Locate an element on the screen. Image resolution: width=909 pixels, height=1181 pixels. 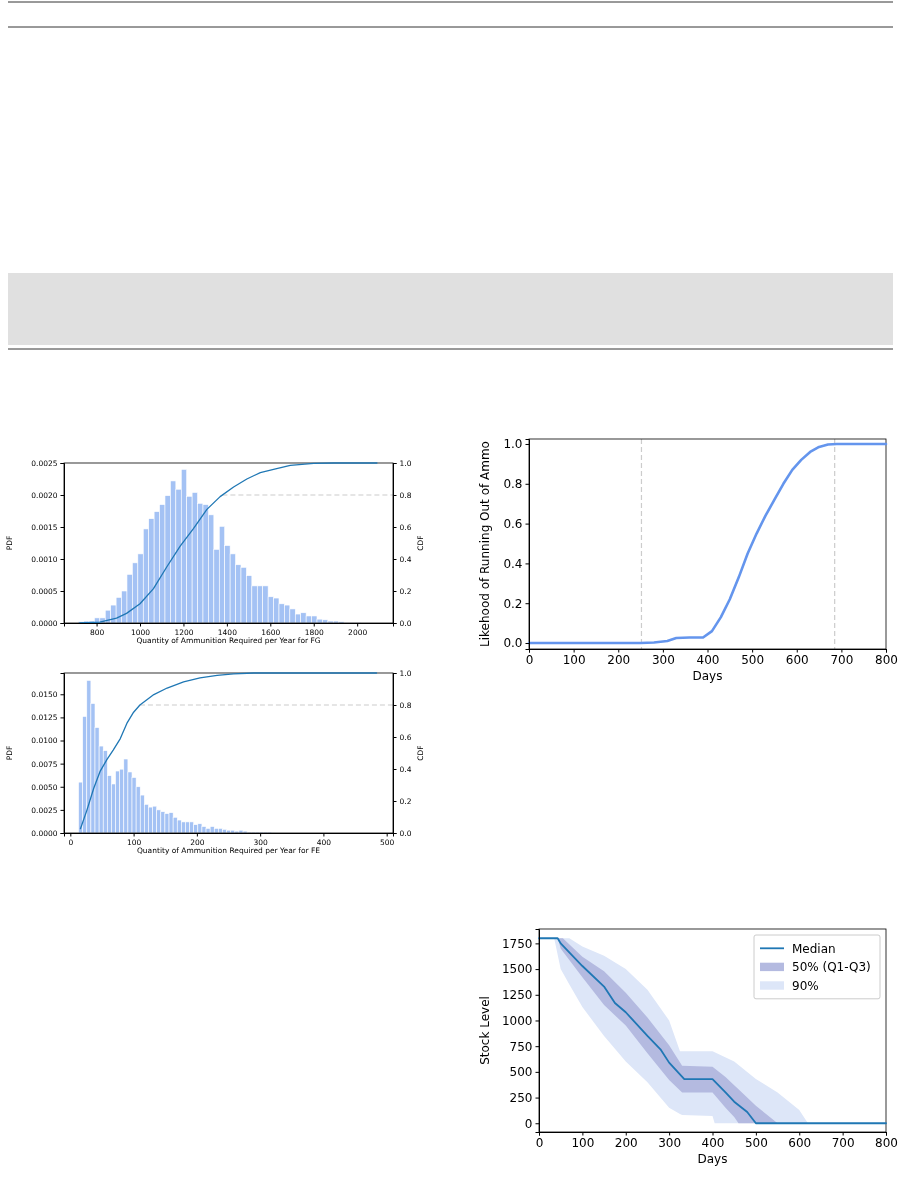
y-tick-label: 0.6 is located at coordinates (513, 523).